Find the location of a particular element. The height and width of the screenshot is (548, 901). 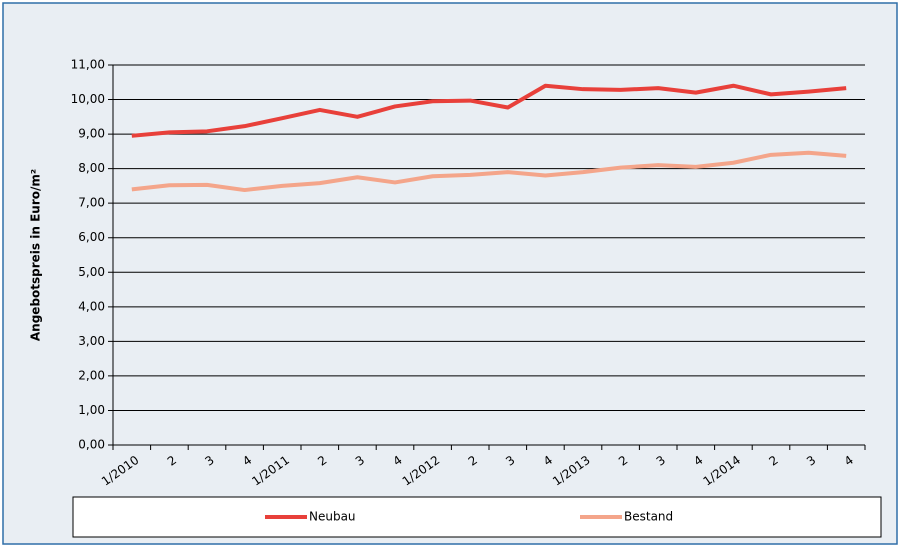

legend-label: Bestand is located at coordinates (648, 517).